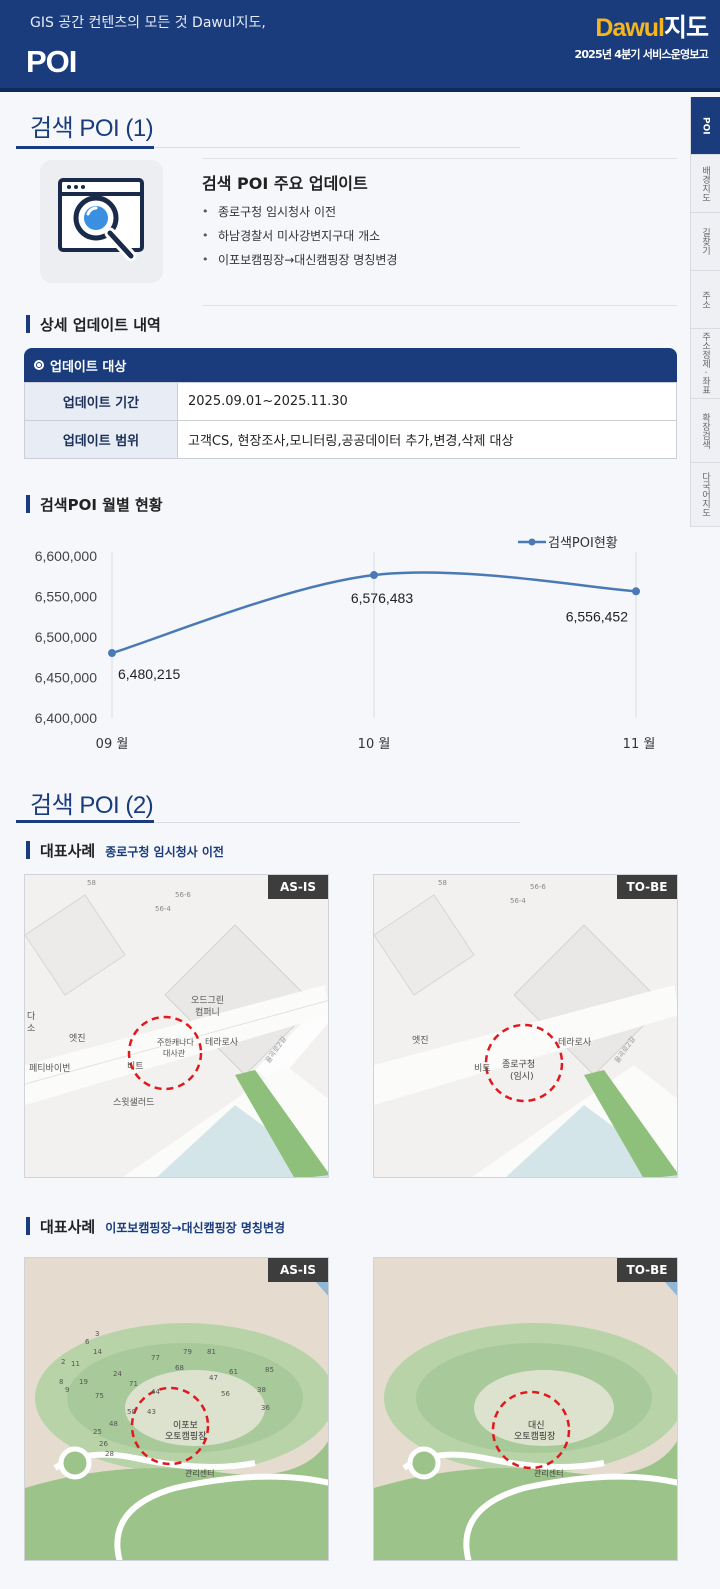 Image resolution: width=720 pixels, height=1589 pixels. Describe the element at coordinates (705, 495) in the screenshot. I see `sidenav-item-multilingual: 다국어지도` at that location.